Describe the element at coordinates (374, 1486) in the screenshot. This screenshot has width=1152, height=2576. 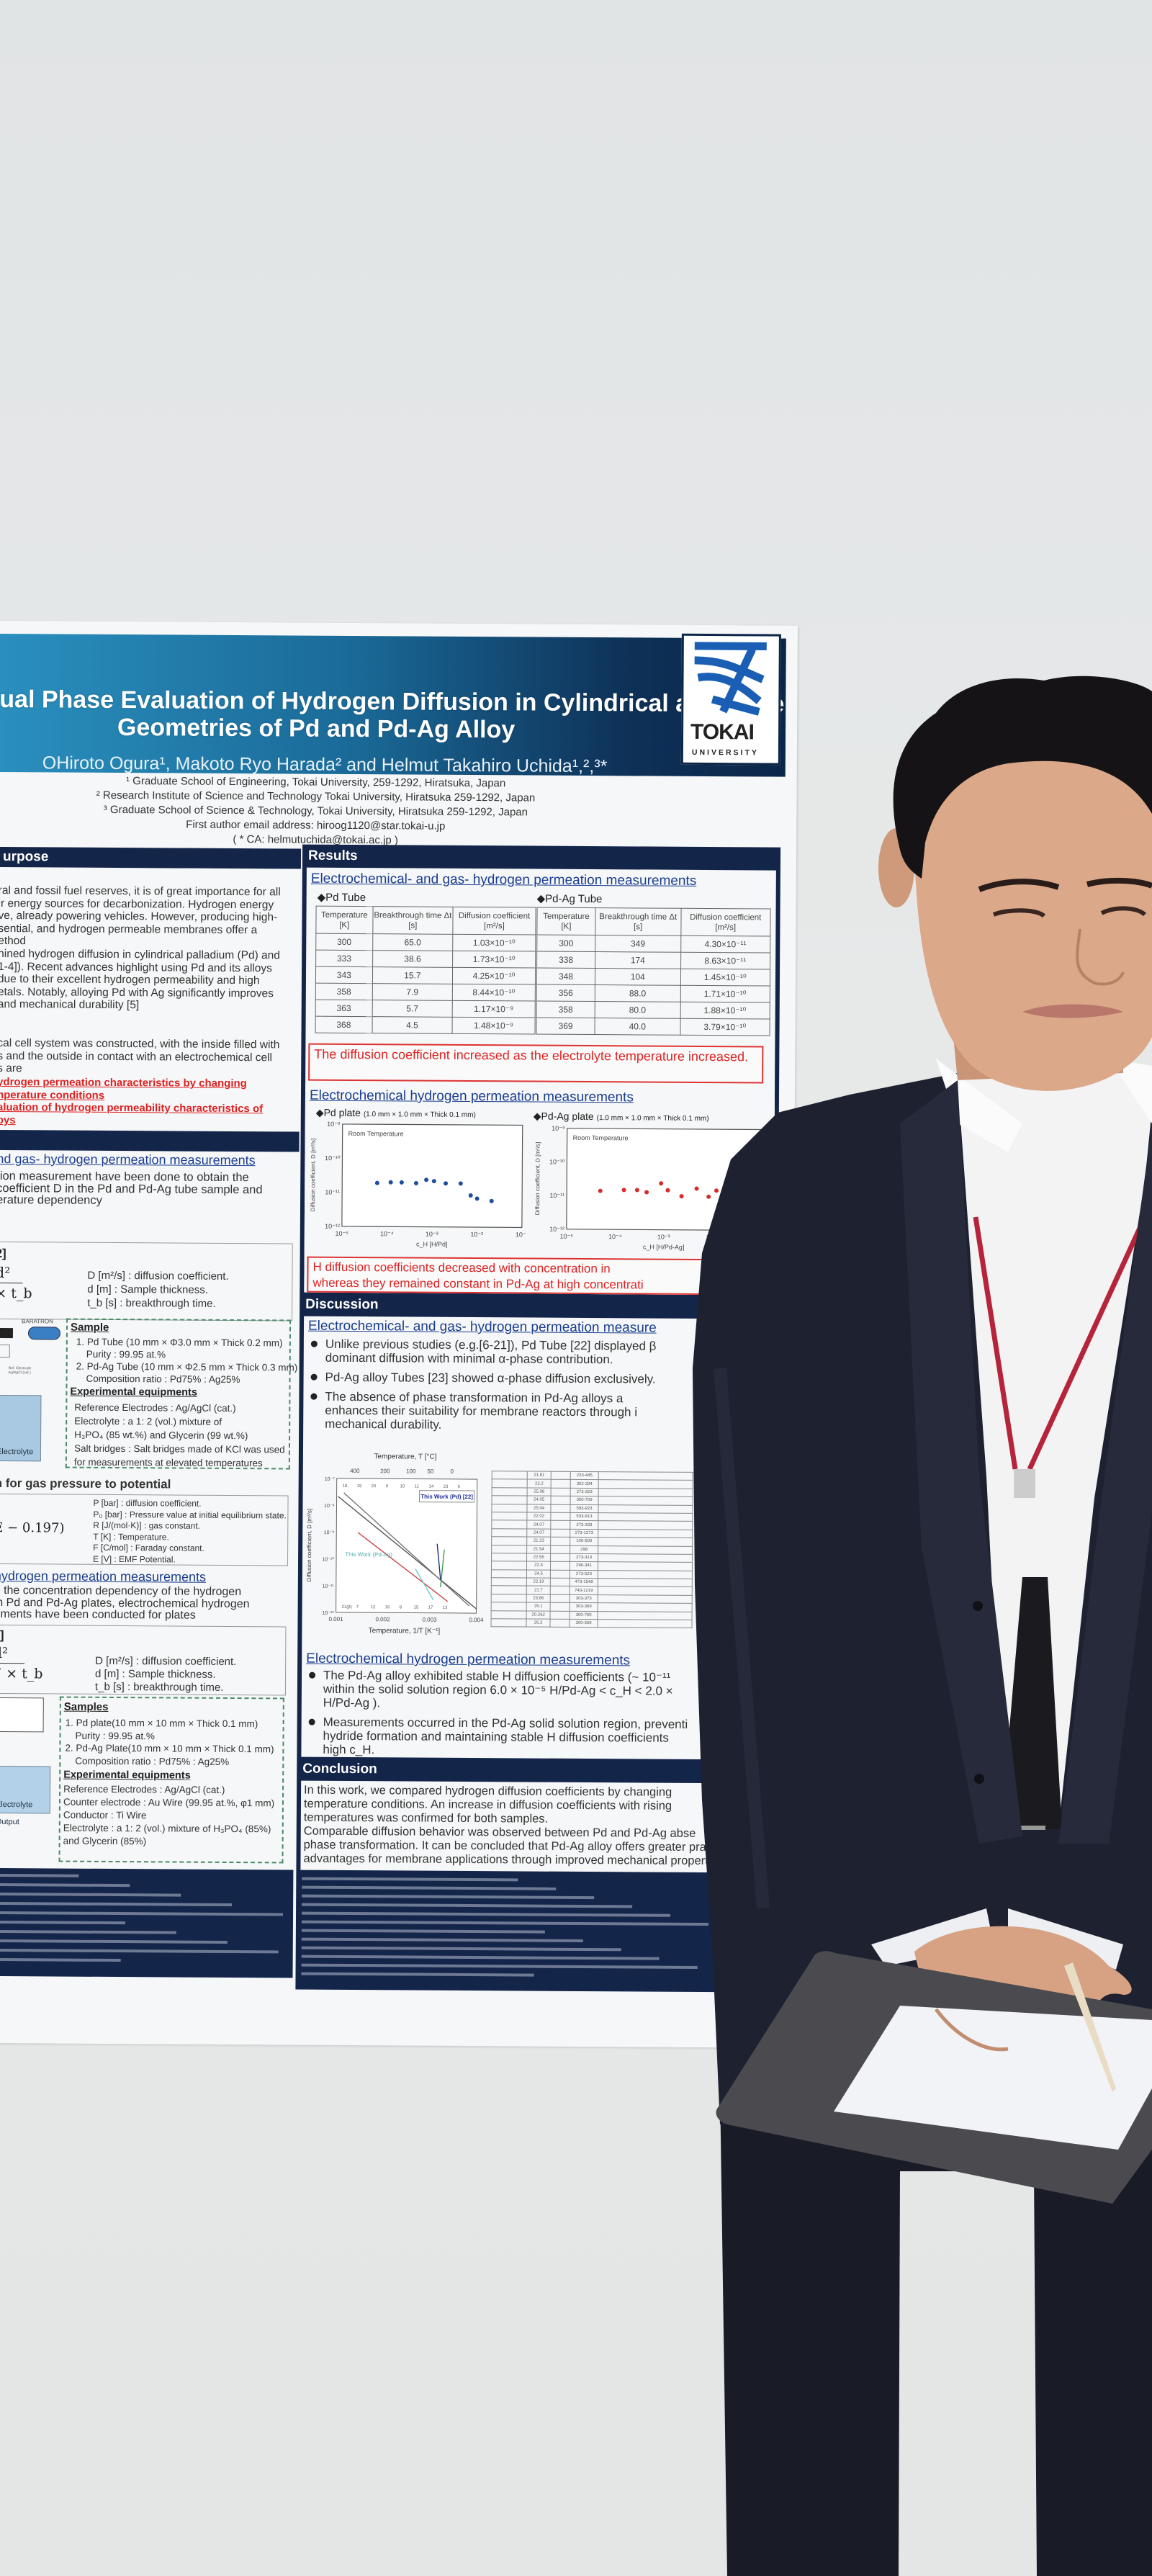
I see `line-number-label: 20` at that location.